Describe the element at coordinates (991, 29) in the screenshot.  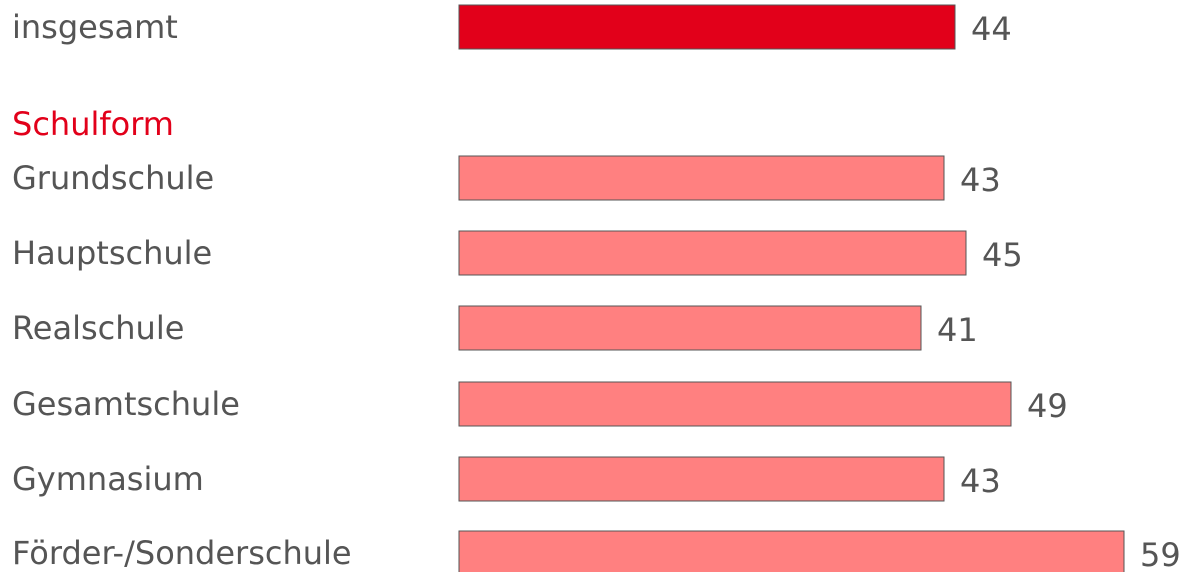
I see `value-label-insgesamt: 44` at that location.